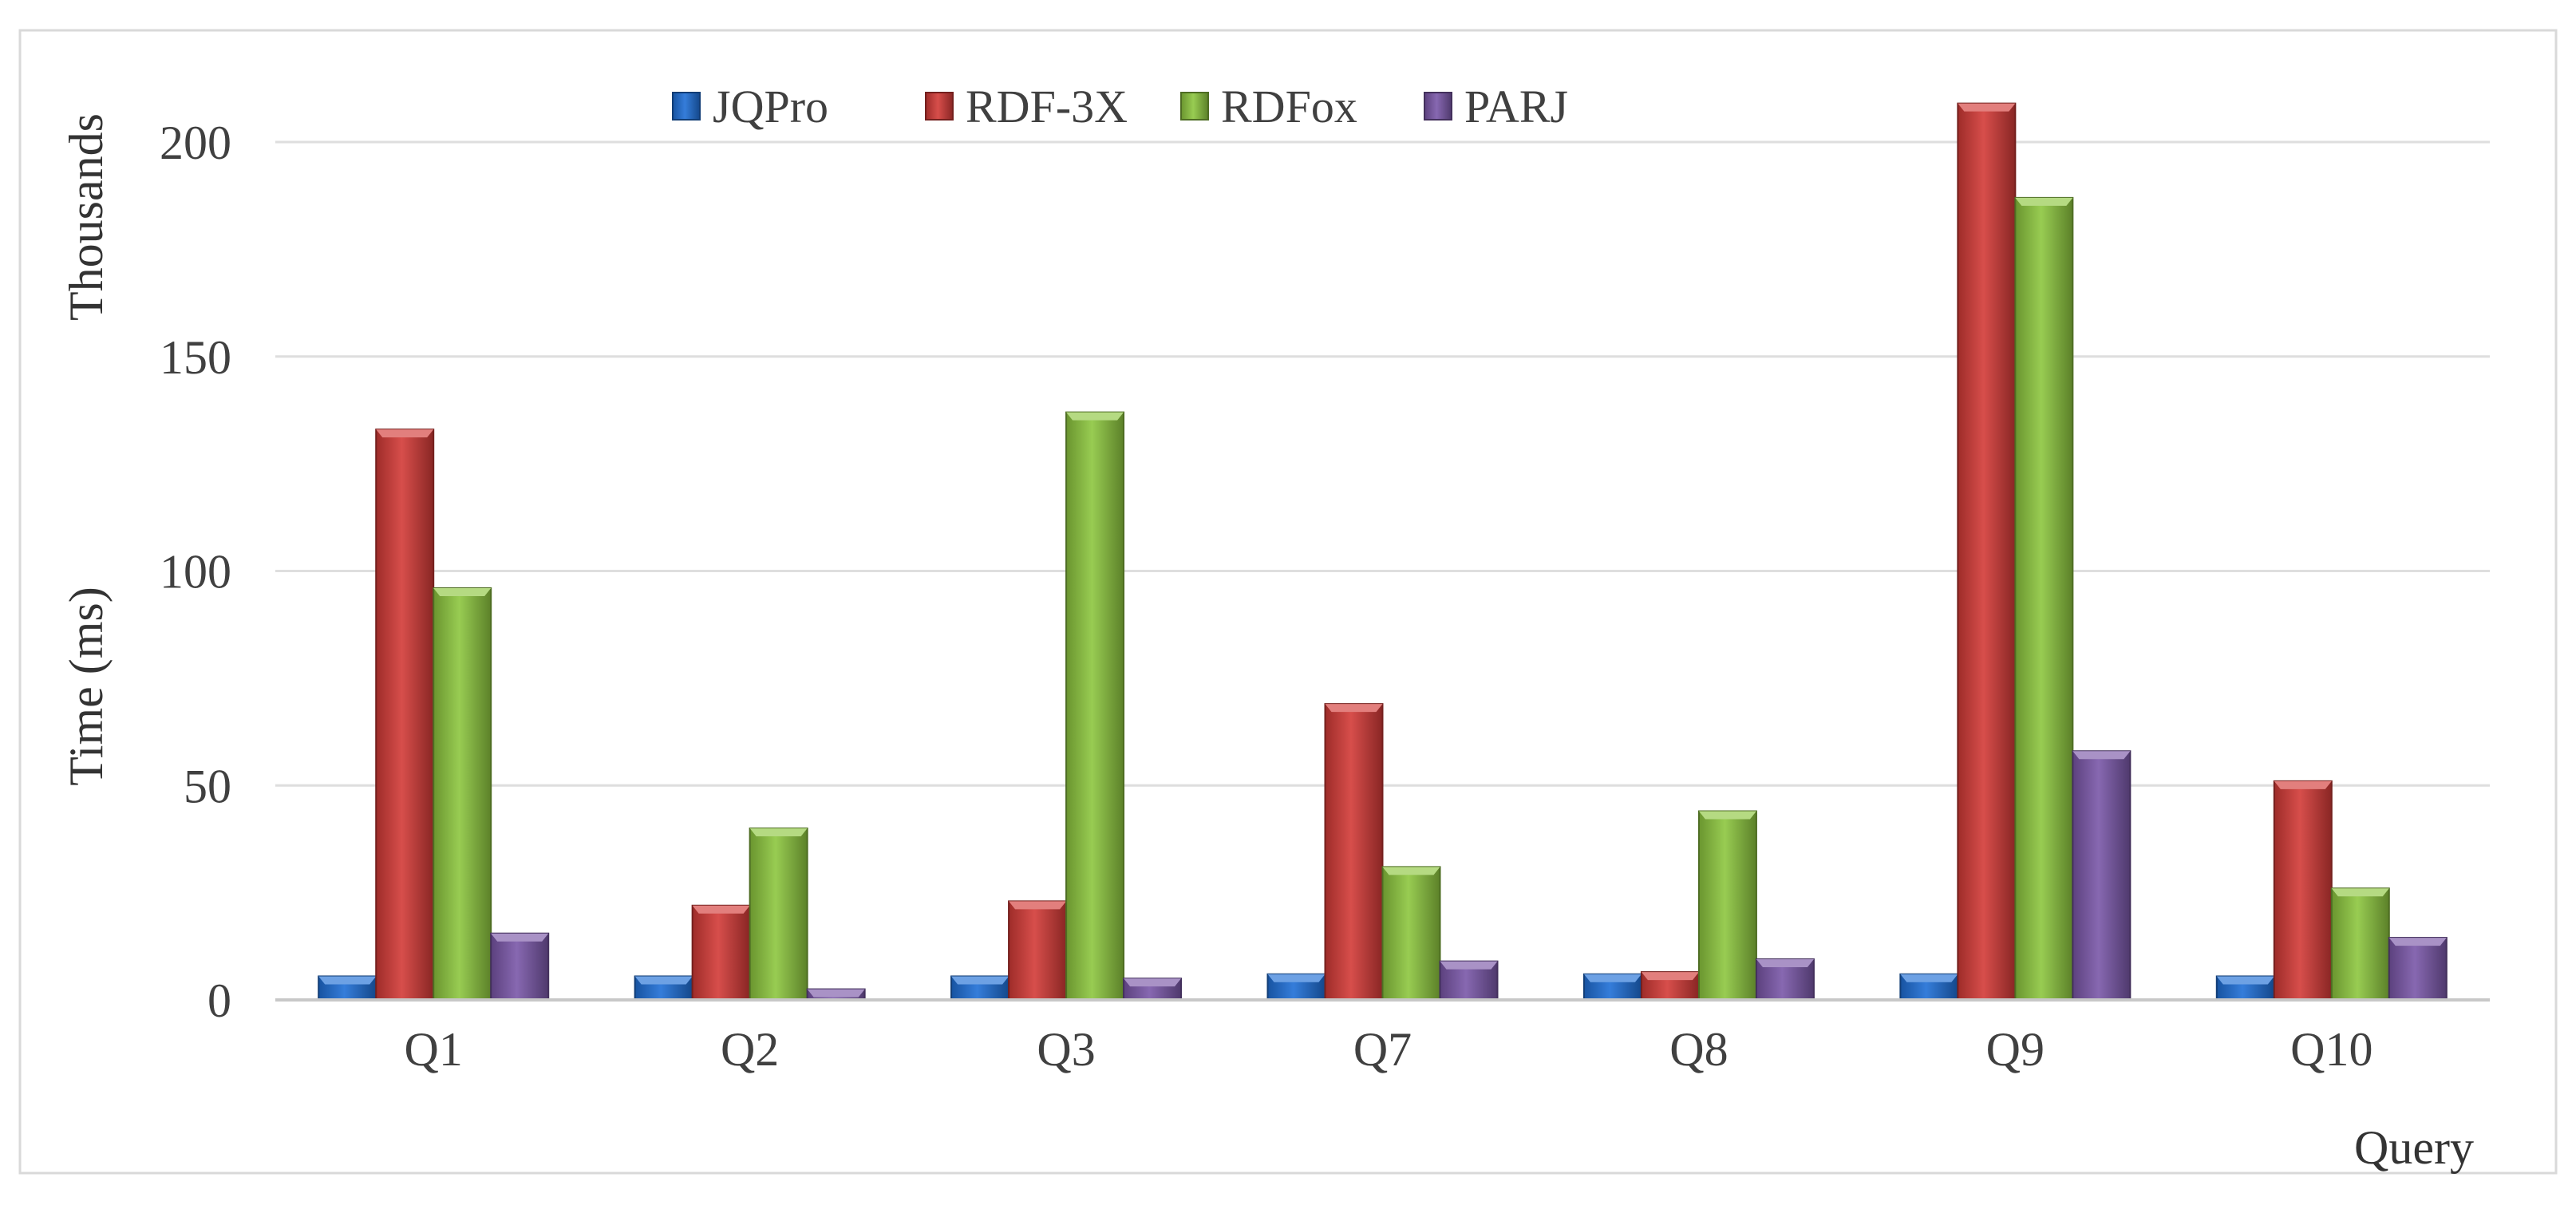  What do you see at coordinates (2331, 1049) in the screenshot?
I see `x-tick-label: Q10` at bounding box center [2331, 1049].